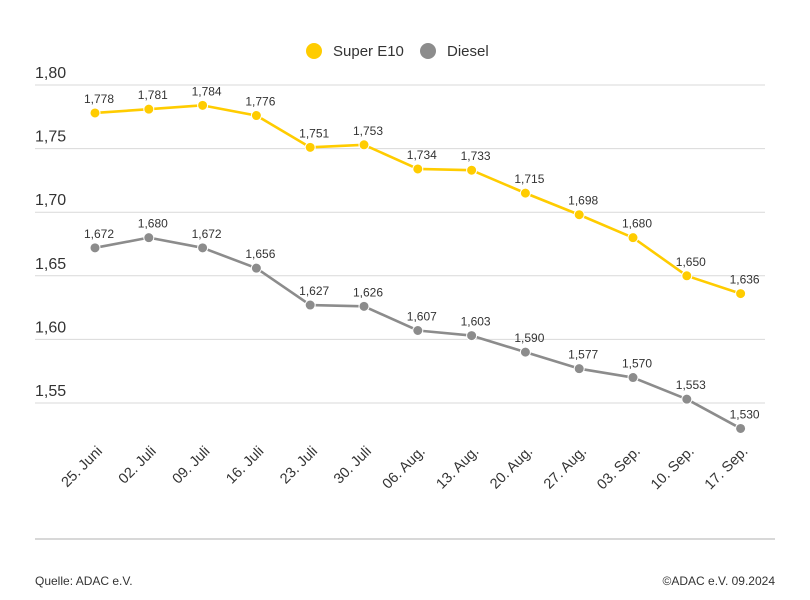  What do you see at coordinates (529, 338) in the screenshot?
I see `data-label: 1,590` at bounding box center [529, 338].